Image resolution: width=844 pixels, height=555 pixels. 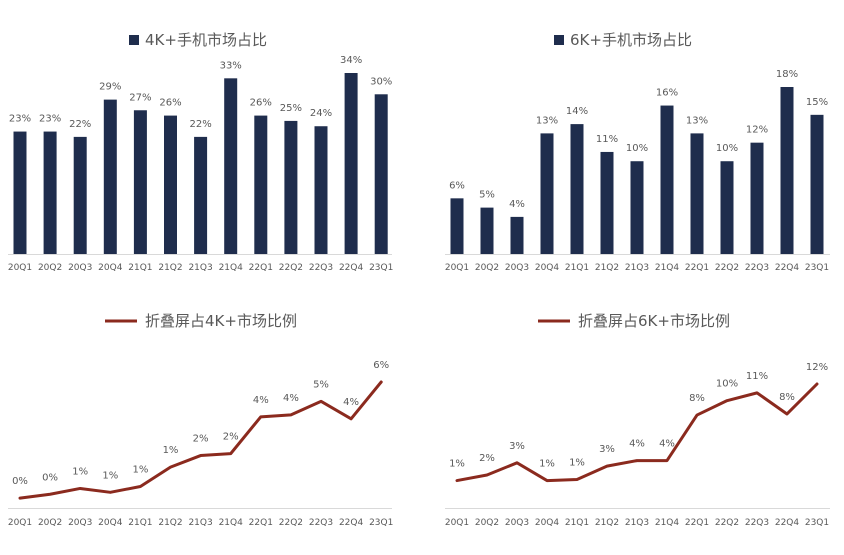 What do you see at coordinates (321, 113) in the screenshot?
I see `data-label: 24%` at bounding box center [321, 113].